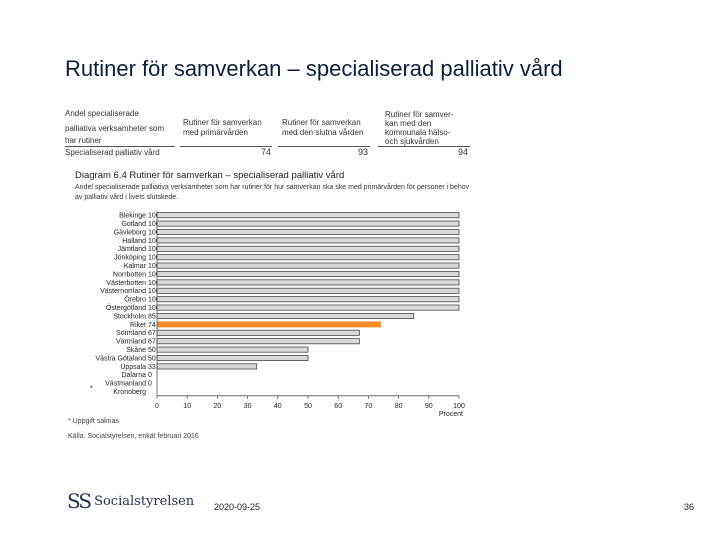 The image size is (720, 540). I want to click on category-label: Gotland, so click(133, 224).